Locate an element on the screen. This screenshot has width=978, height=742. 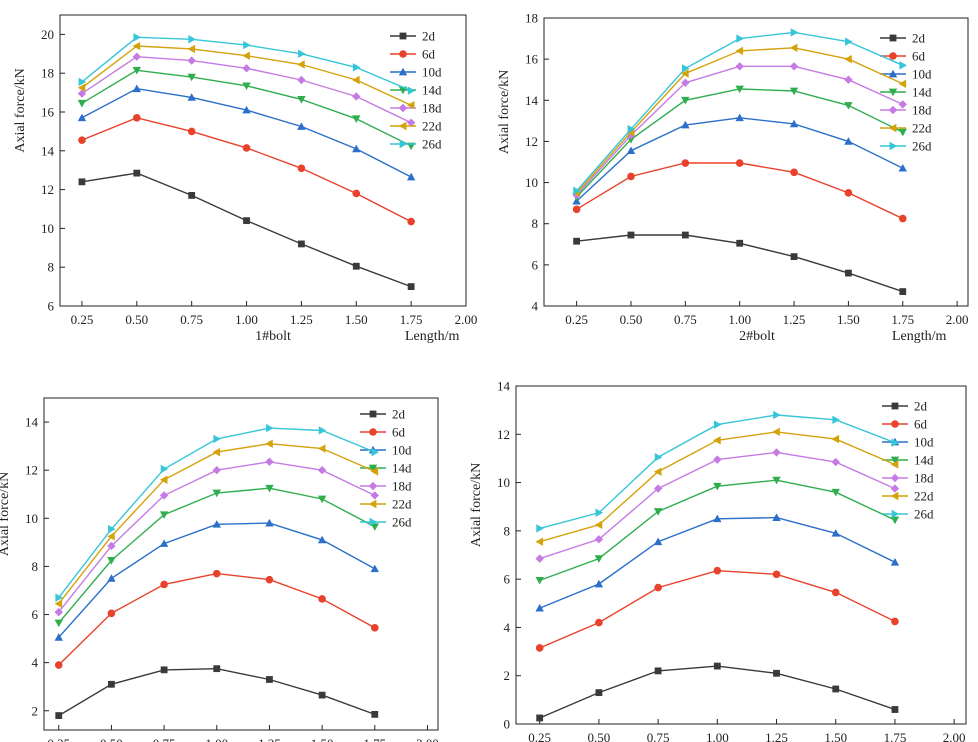
legend-label: 10d is located at coordinates (922, 74).